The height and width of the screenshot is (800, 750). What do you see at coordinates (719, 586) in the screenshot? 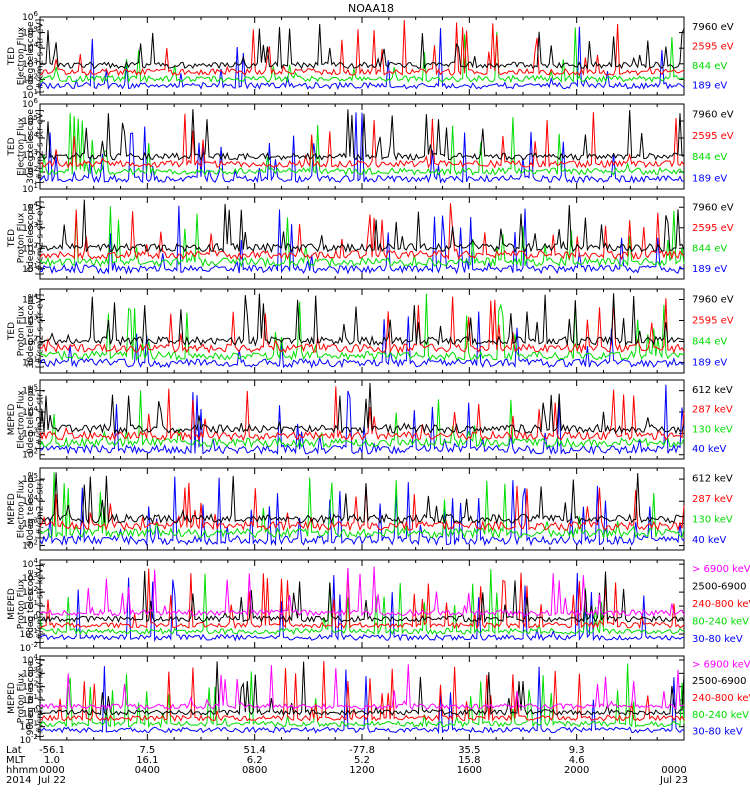
I see `legend-entry: 2500-6900` at bounding box center [719, 586].